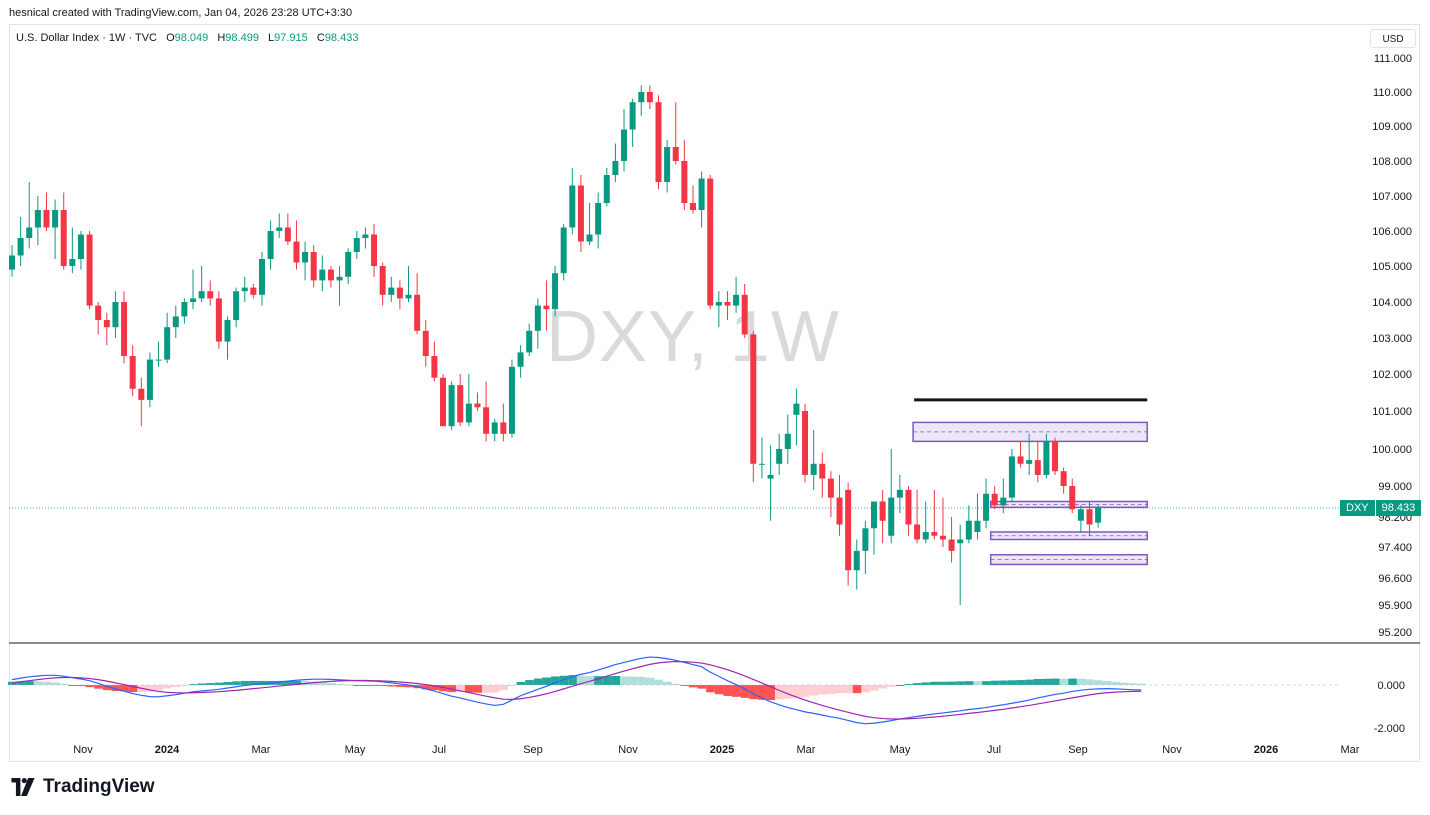  Describe the element at coordinates (1350, 750) in the screenshot. I see `time-axis-label: Mar` at that location.